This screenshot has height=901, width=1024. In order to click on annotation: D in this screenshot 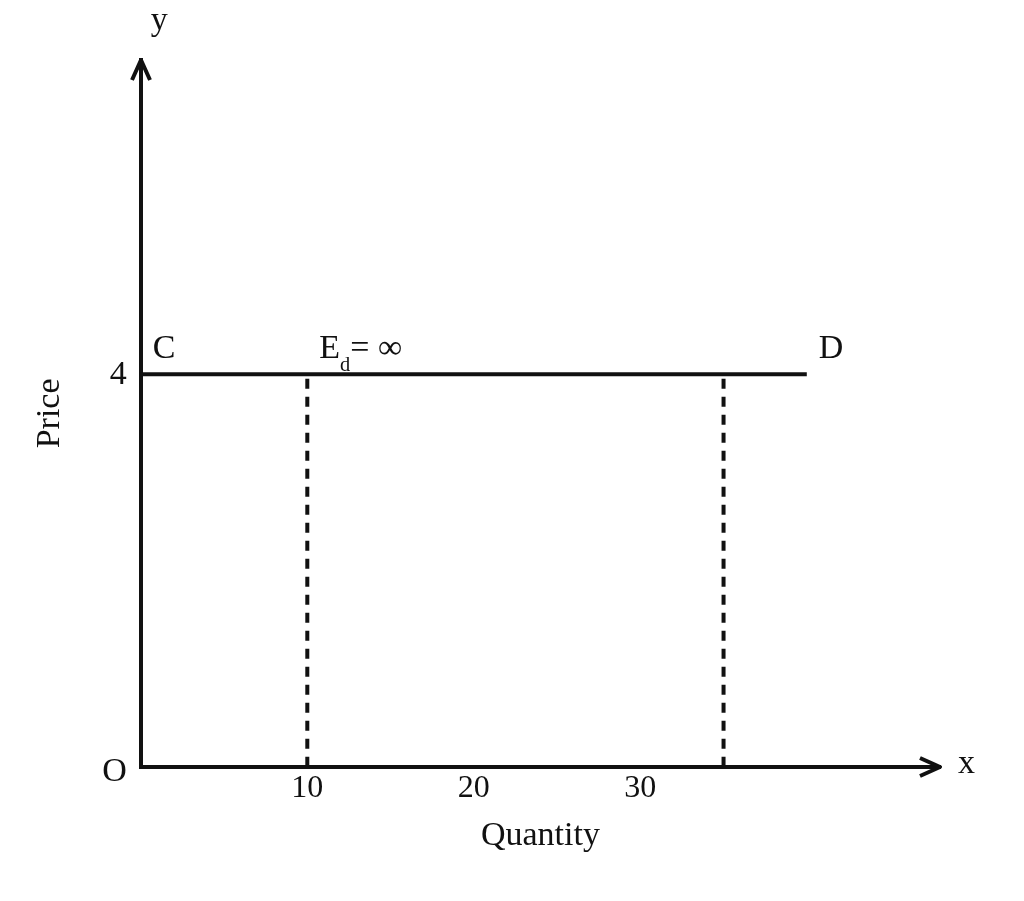, I will do `click(831, 347)`.